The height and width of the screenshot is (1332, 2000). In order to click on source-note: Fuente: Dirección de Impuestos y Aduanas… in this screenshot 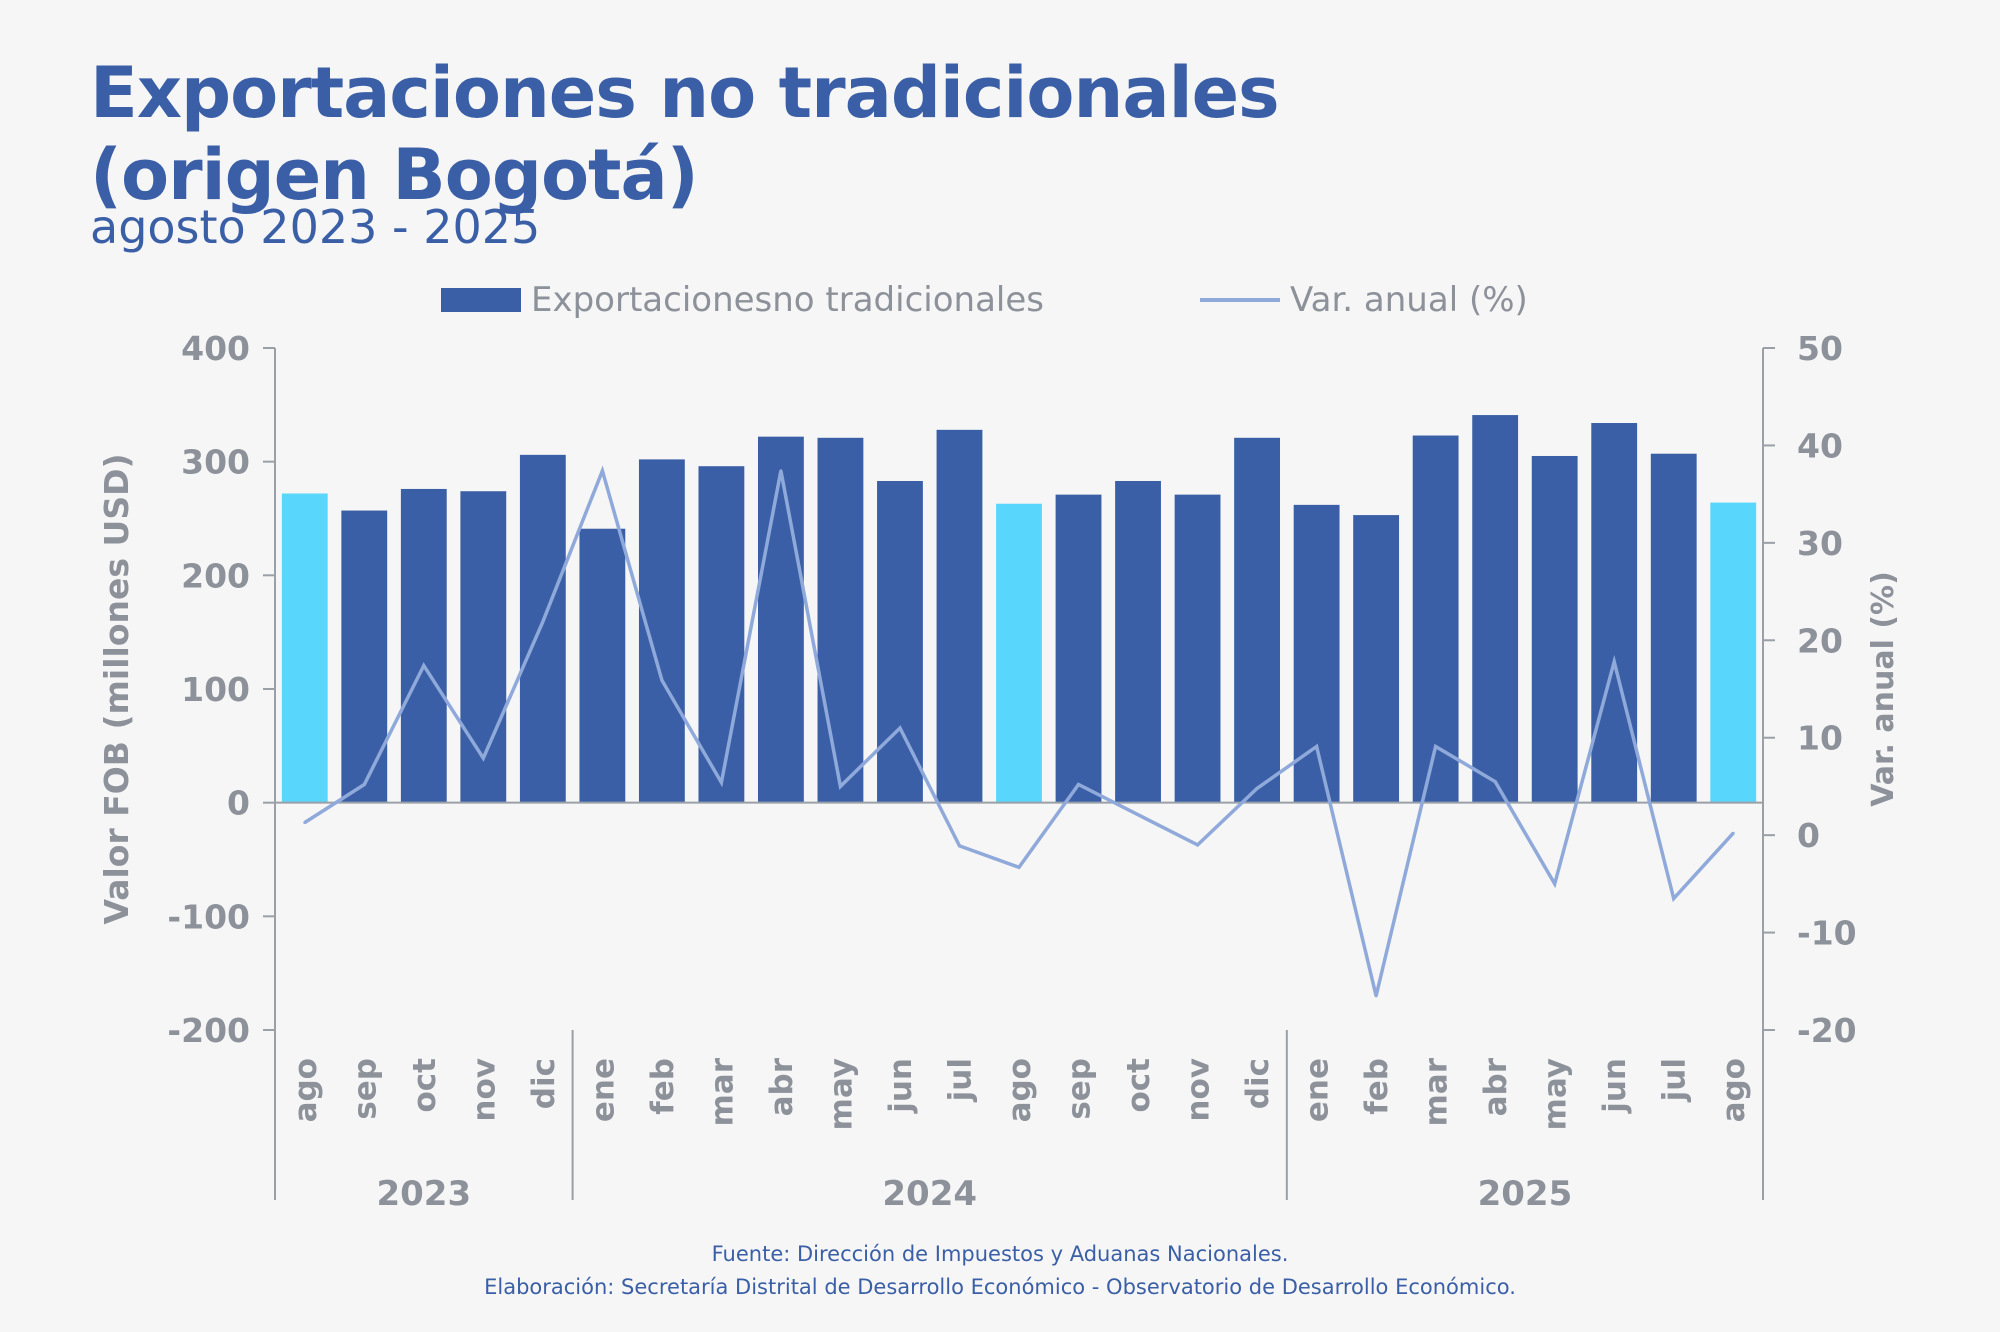, I will do `click(1000, 1271)`.